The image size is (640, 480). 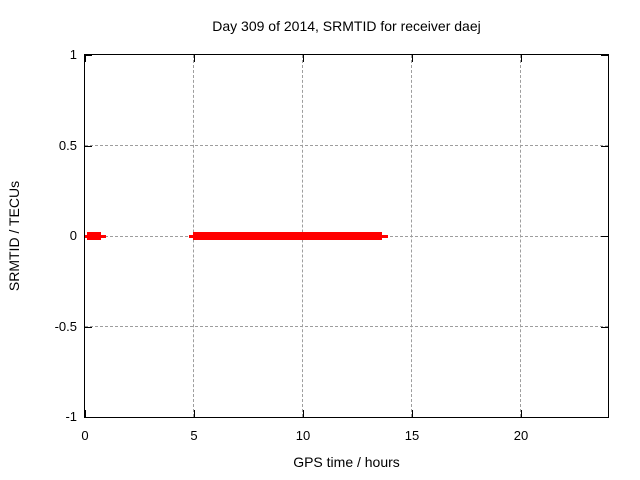 I want to click on x-axis-label: GPS time / hours, so click(x=346, y=462).